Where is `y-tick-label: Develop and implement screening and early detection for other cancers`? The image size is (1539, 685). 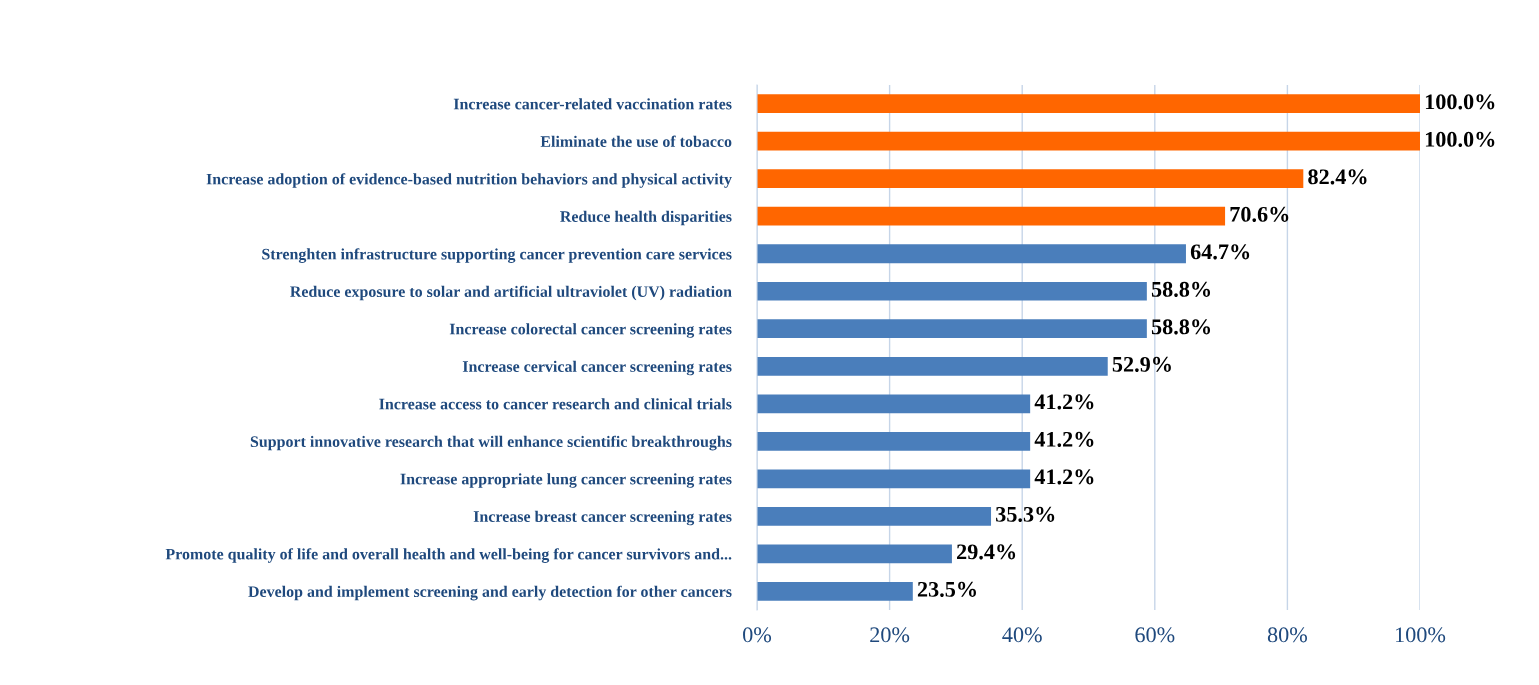 y-tick-label: Develop and implement screening and early detection for other cancers is located at coordinates (490, 593).